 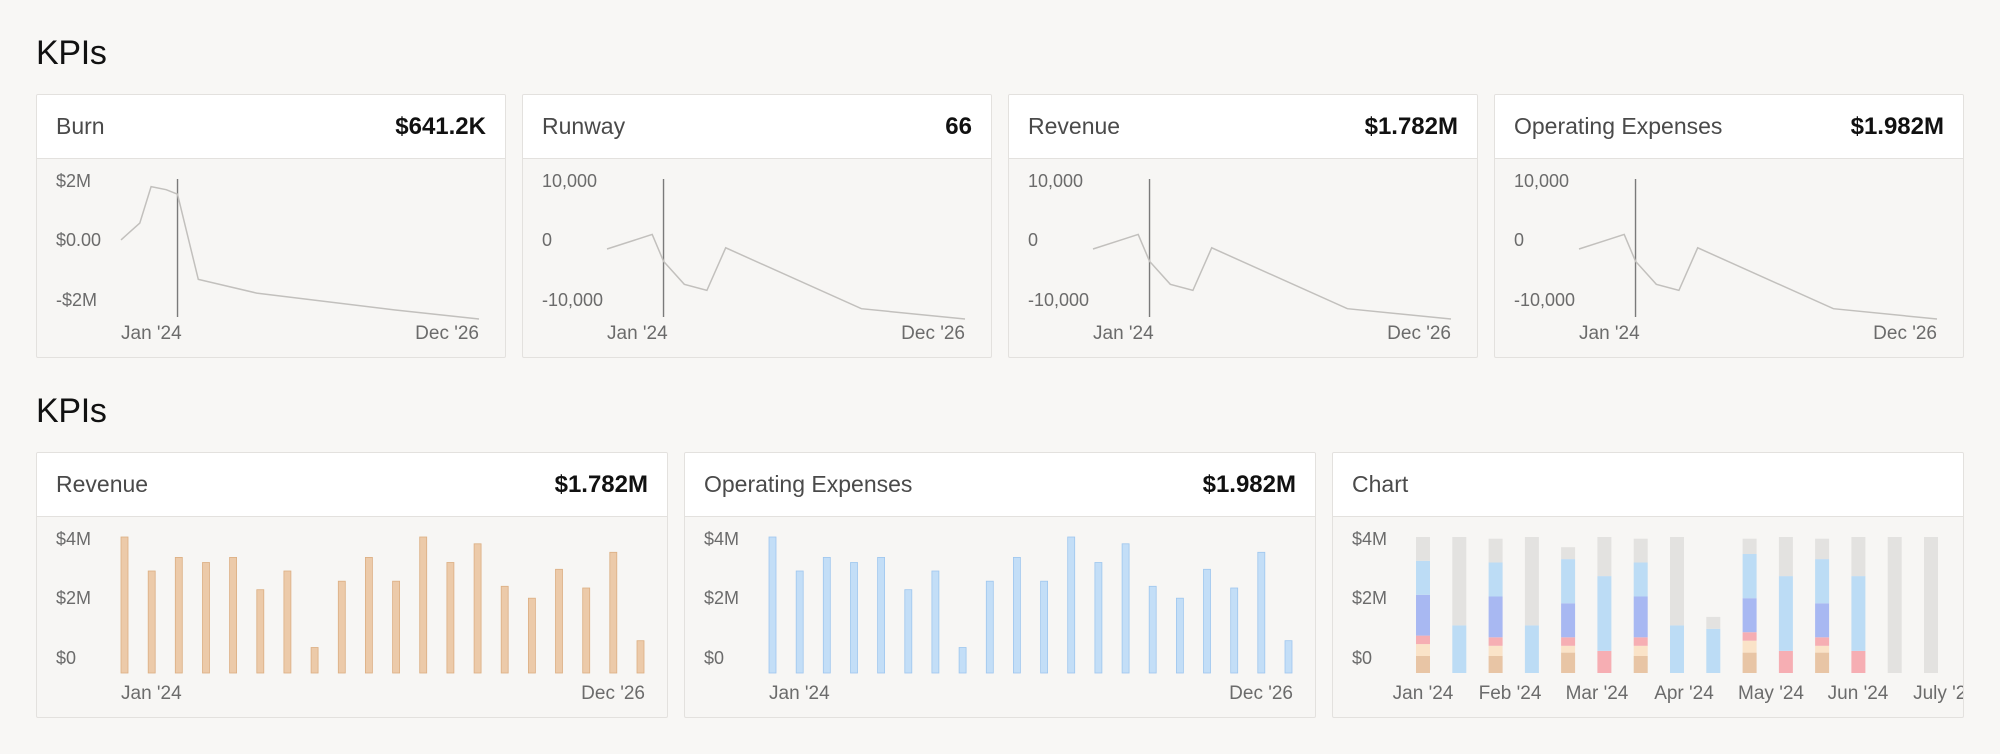 I want to click on card-title: Revenue, so click(x=102, y=484).